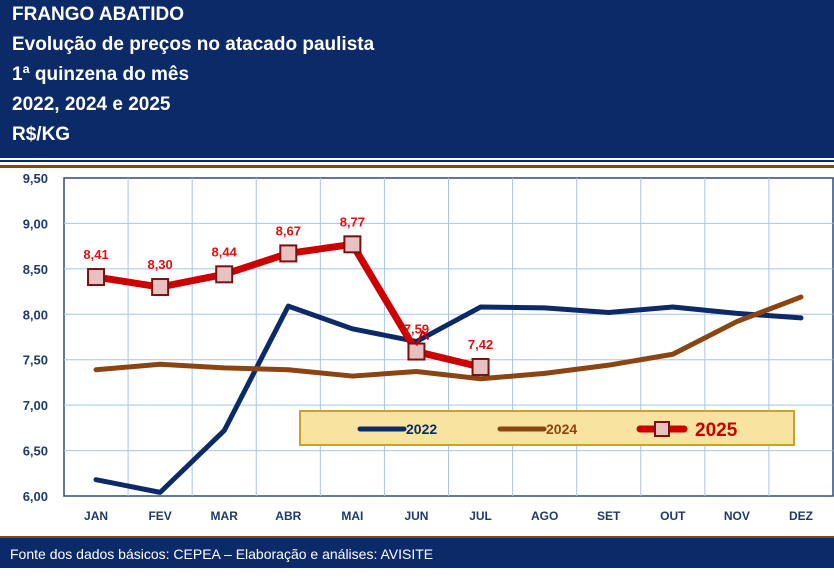  Describe the element at coordinates (35, 451) in the screenshot. I see `y-tick-label: 6,50` at that location.